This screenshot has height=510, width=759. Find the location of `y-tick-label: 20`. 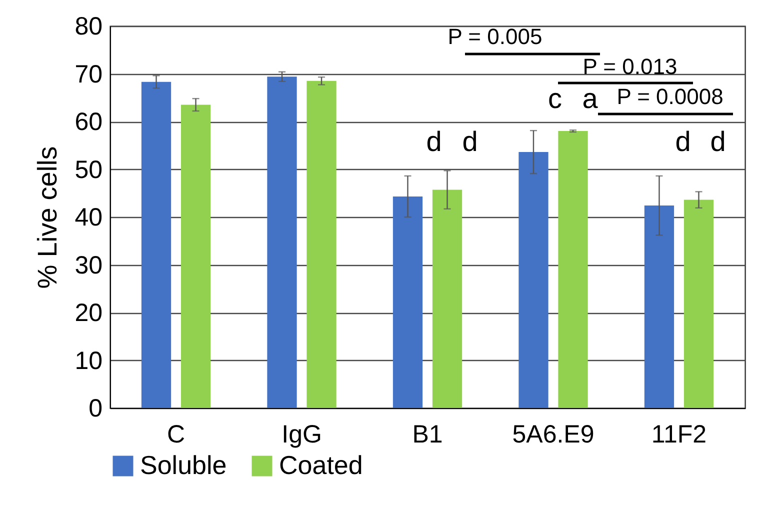

y-tick-label: 20 is located at coordinates (88, 313).